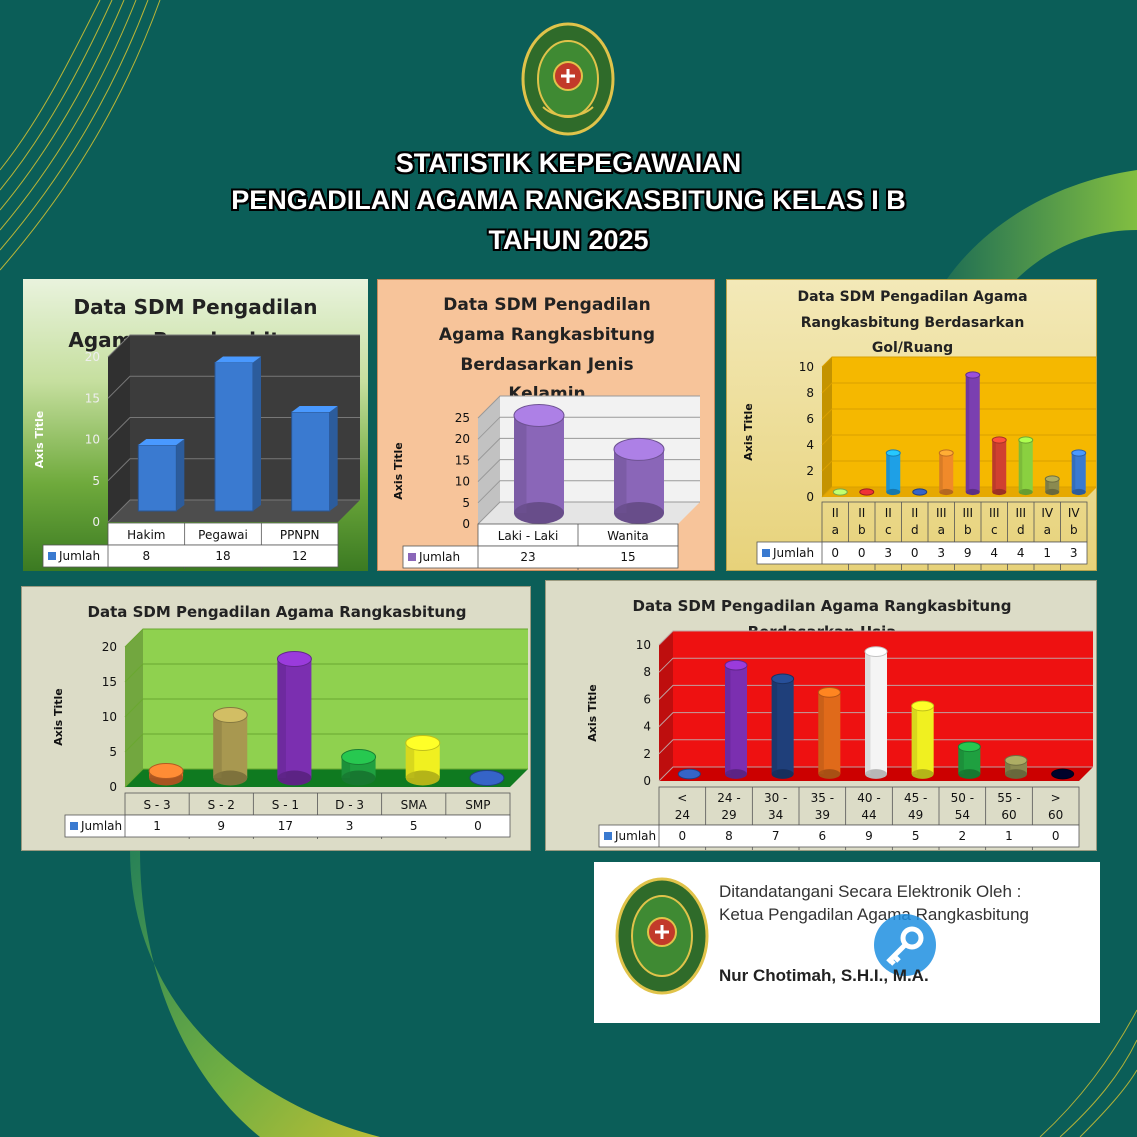  Describe the element at coordinates (462, 418) in the screenshot. I see `y-tick-label: 25` at that location.